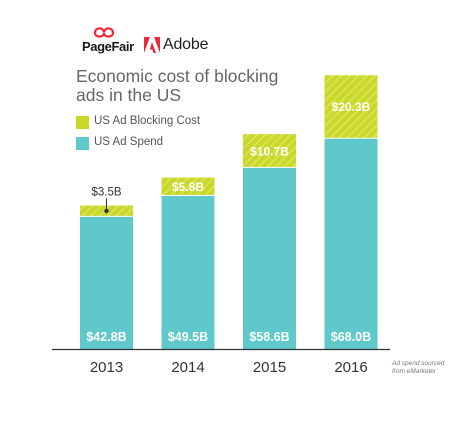 This screenshot has width=471, height=425. I want to click on data-label-blocking-cost-2014: $5.8B, so click(188, 187).